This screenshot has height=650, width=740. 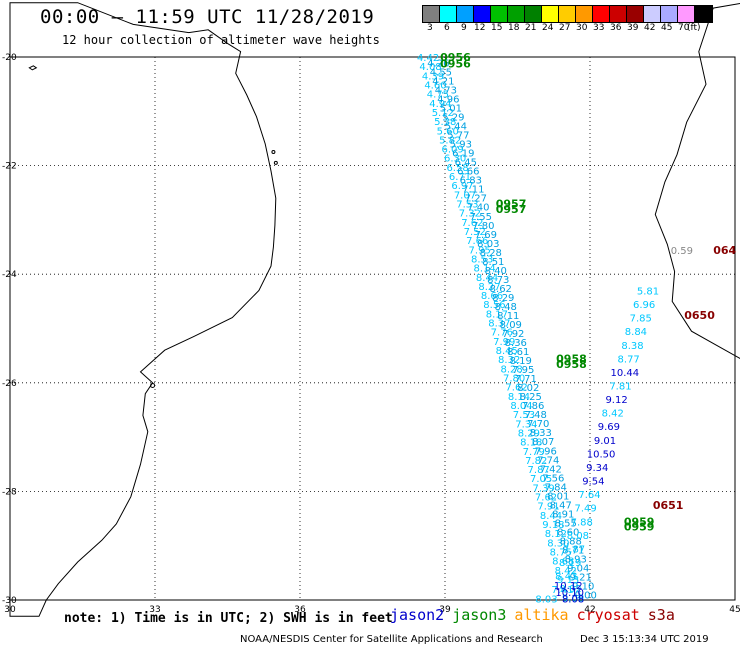 What do you see at coordinates (589, 610) in the screenshot?
I see `lon-tick-label: 42` at bounding box center [589, 610].